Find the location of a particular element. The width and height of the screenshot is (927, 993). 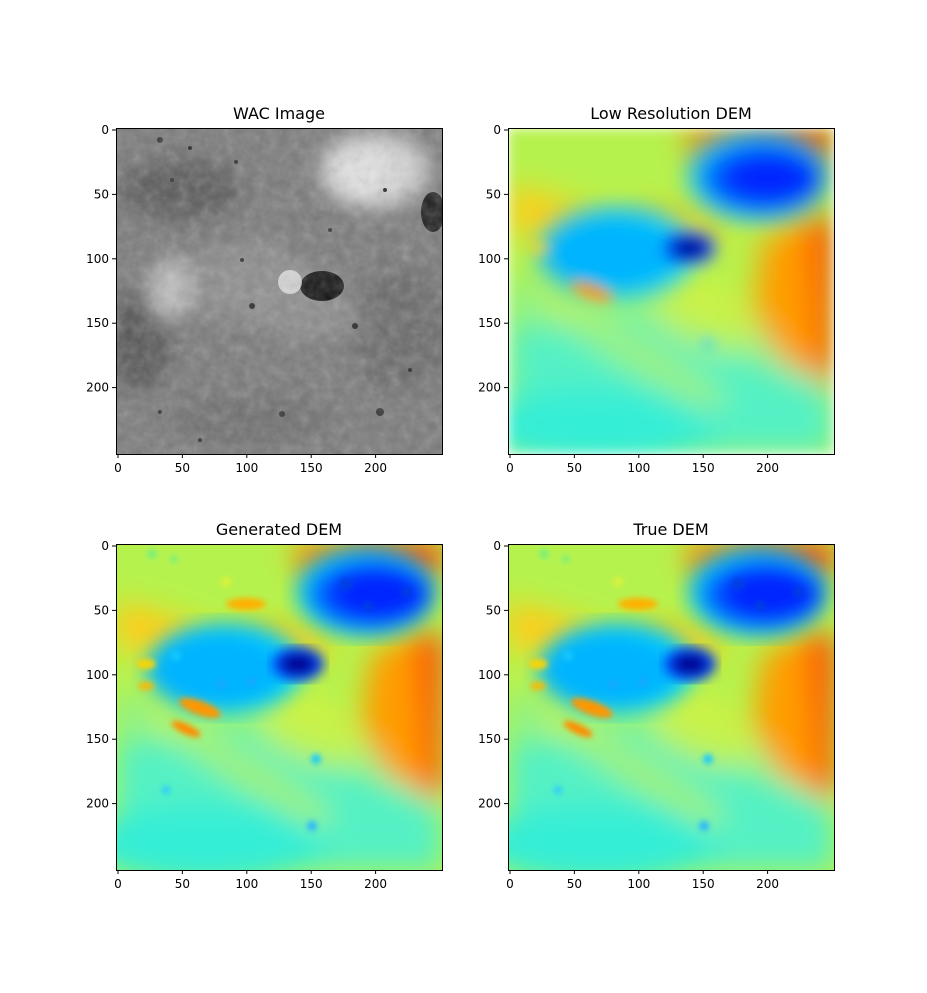

wac-xtick-label-4: 200 is located at coordinates (375, 468).